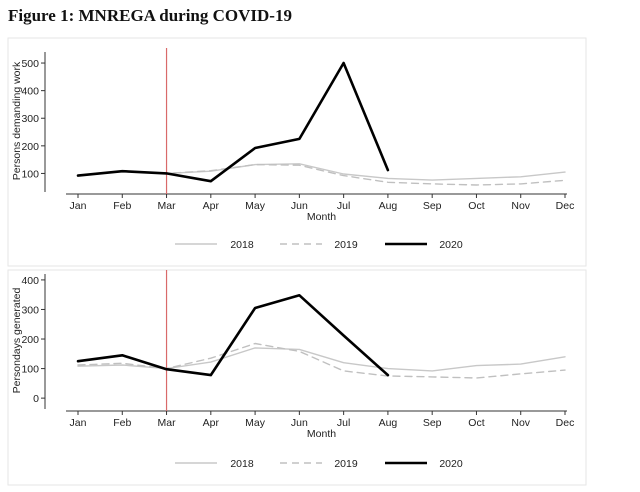 The height and width of the screenshot is (492, 640). What do you see at coordinates (150, 15) in the screenshot?
I see `figure-title: Figure 1: MNREGA during COVID-19` at bounding box center [150, 15].